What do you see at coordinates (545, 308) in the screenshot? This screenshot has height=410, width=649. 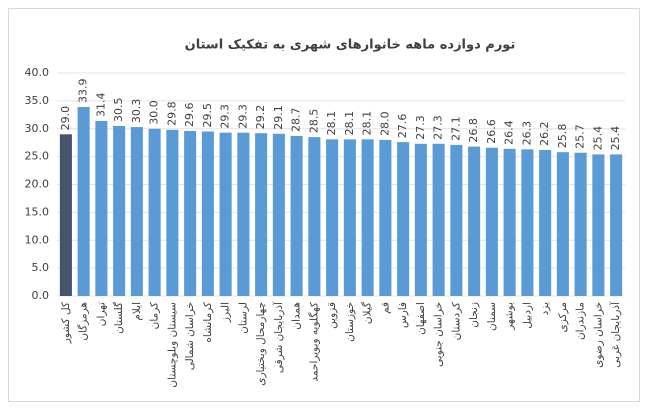 I see `x-tick-label: یزد` at bounding box center [545, 308].